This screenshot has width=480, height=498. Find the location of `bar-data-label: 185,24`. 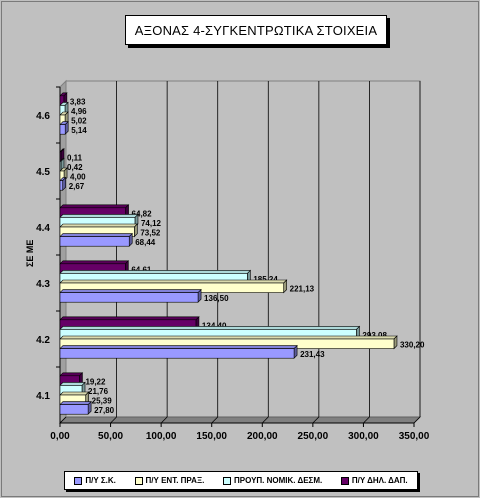

bar-data-label: 185,24 is located at coordinates (265, 279).